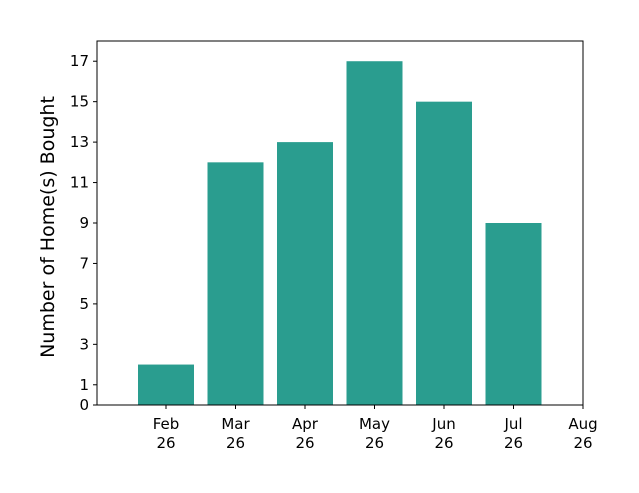  I want to click on x-tick-month: Apr, so click(305, 424).